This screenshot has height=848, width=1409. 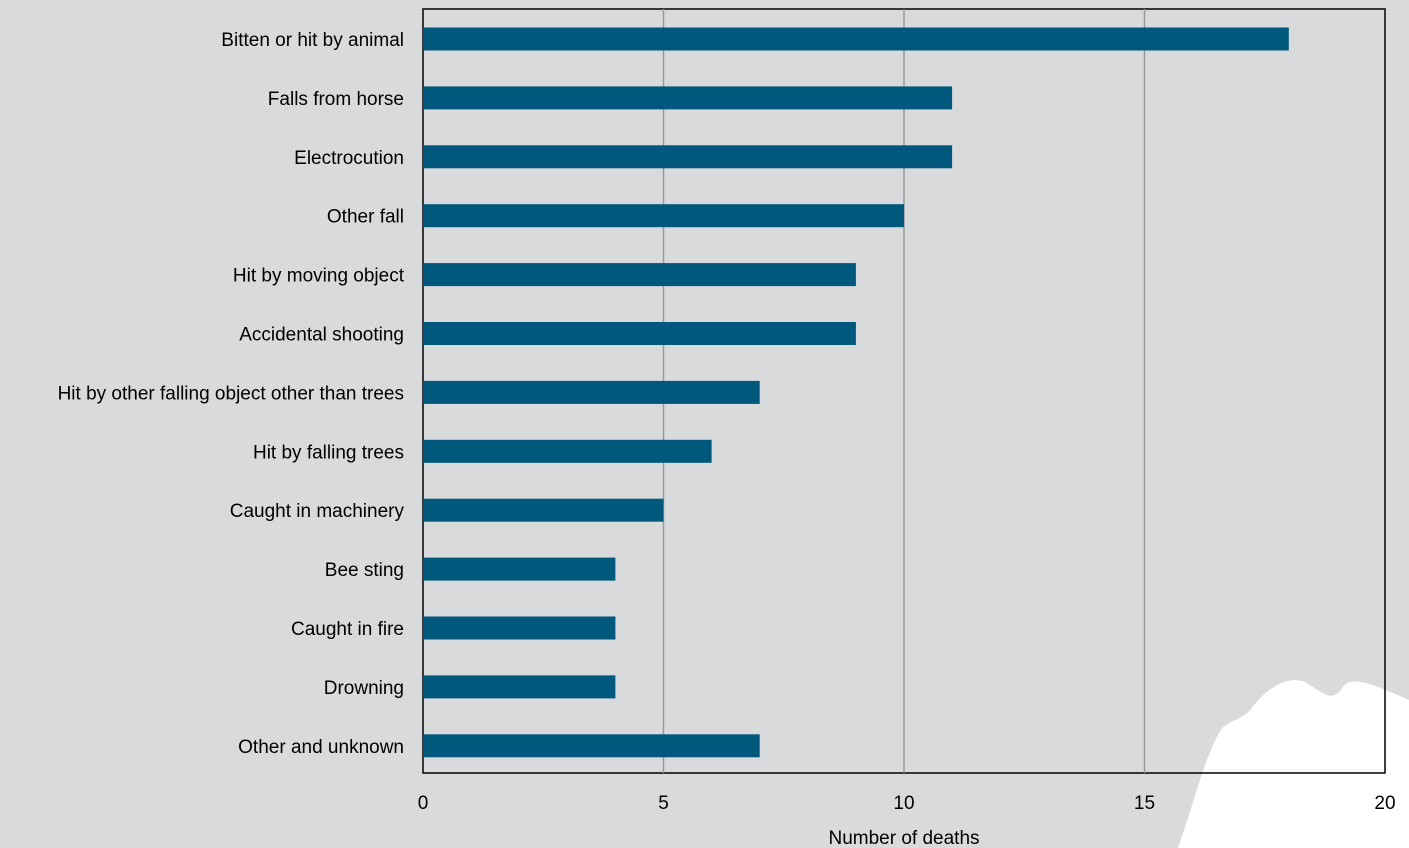 What do you see at coordinates (364, 570) in the screenshot?
I see `category-label: Bee sting` at bounding box center [364, 570].